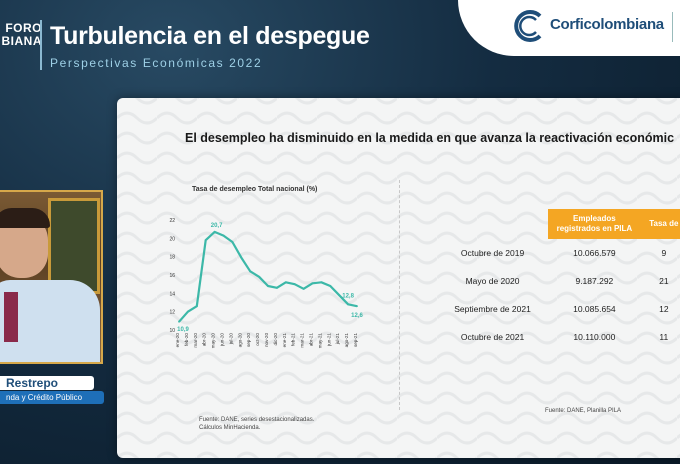 The image size is (680, 464). What do you see at coordinates (275, 339) in the screenshot?
I see `x-tick-label: dic-20` at bounding box center [275, 339].